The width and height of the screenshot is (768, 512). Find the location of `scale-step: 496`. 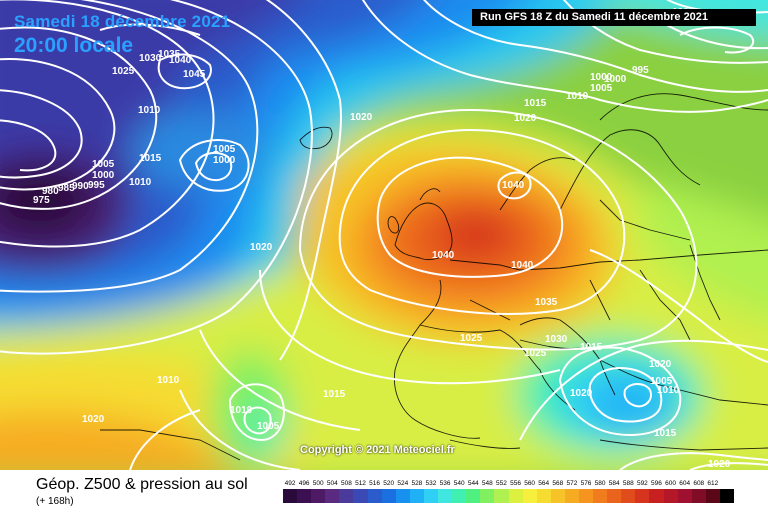

scale-step: 496 is located at coordinates (304, 491).